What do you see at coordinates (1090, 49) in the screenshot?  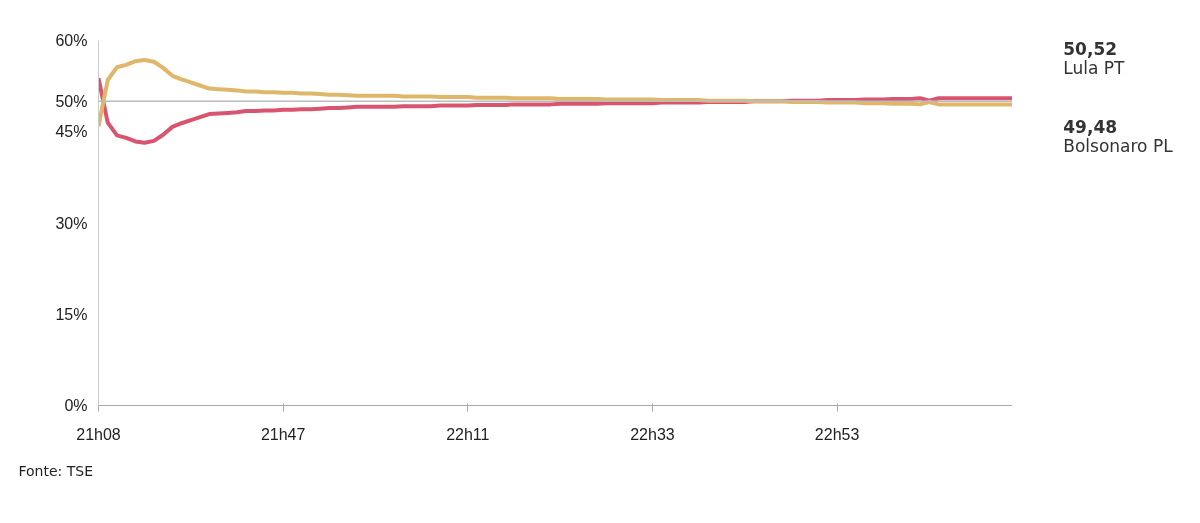 I see `text: 50,52` at bounding box center [1090, 49].